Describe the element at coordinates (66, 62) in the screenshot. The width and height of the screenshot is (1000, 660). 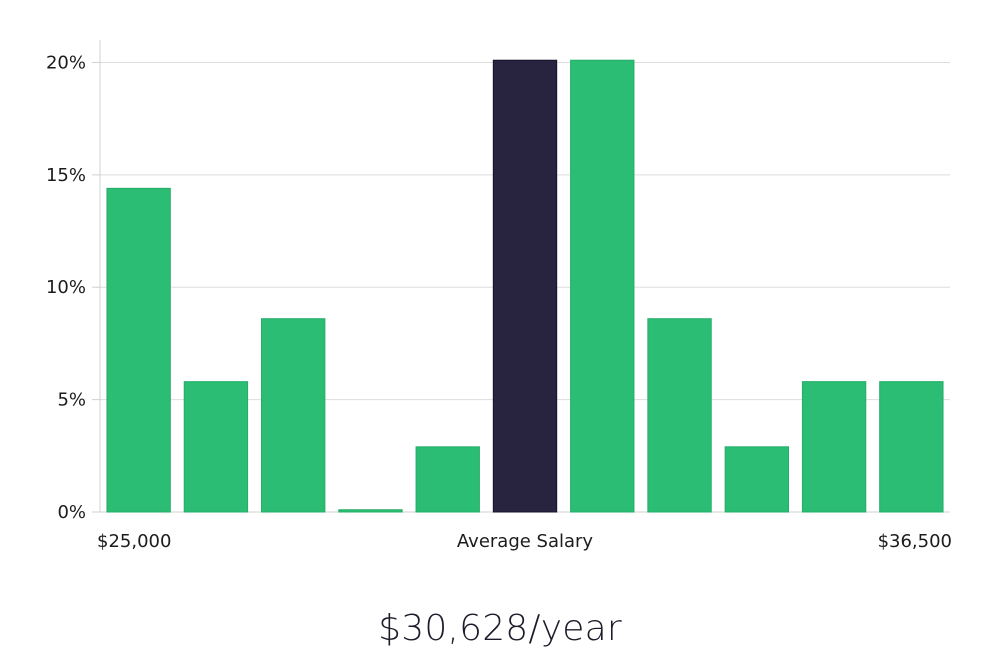
I see `y-tick-label: 20%` at that location.